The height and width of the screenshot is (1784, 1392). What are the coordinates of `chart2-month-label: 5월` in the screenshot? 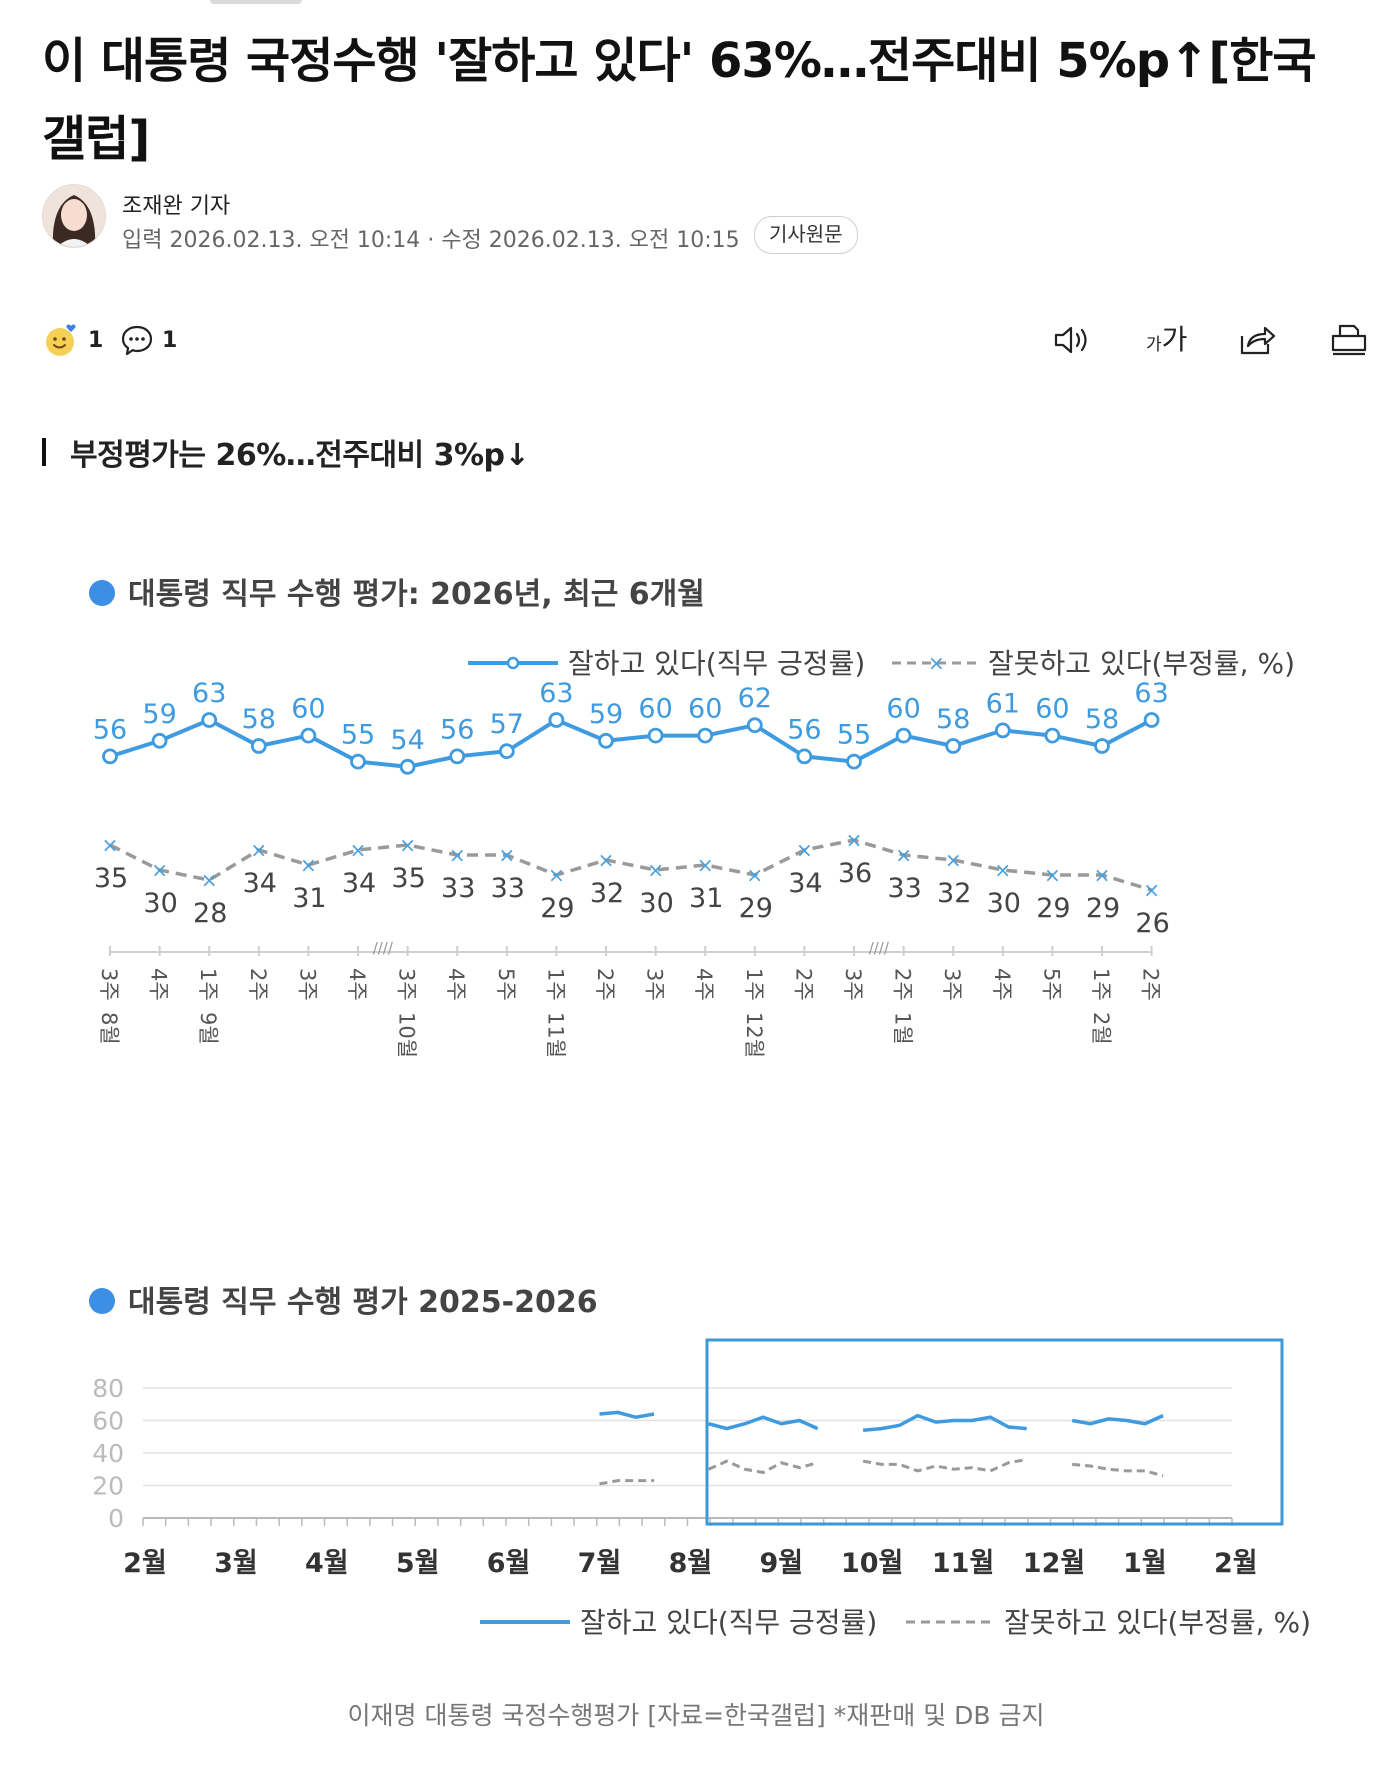 It's located at (418, 1563).